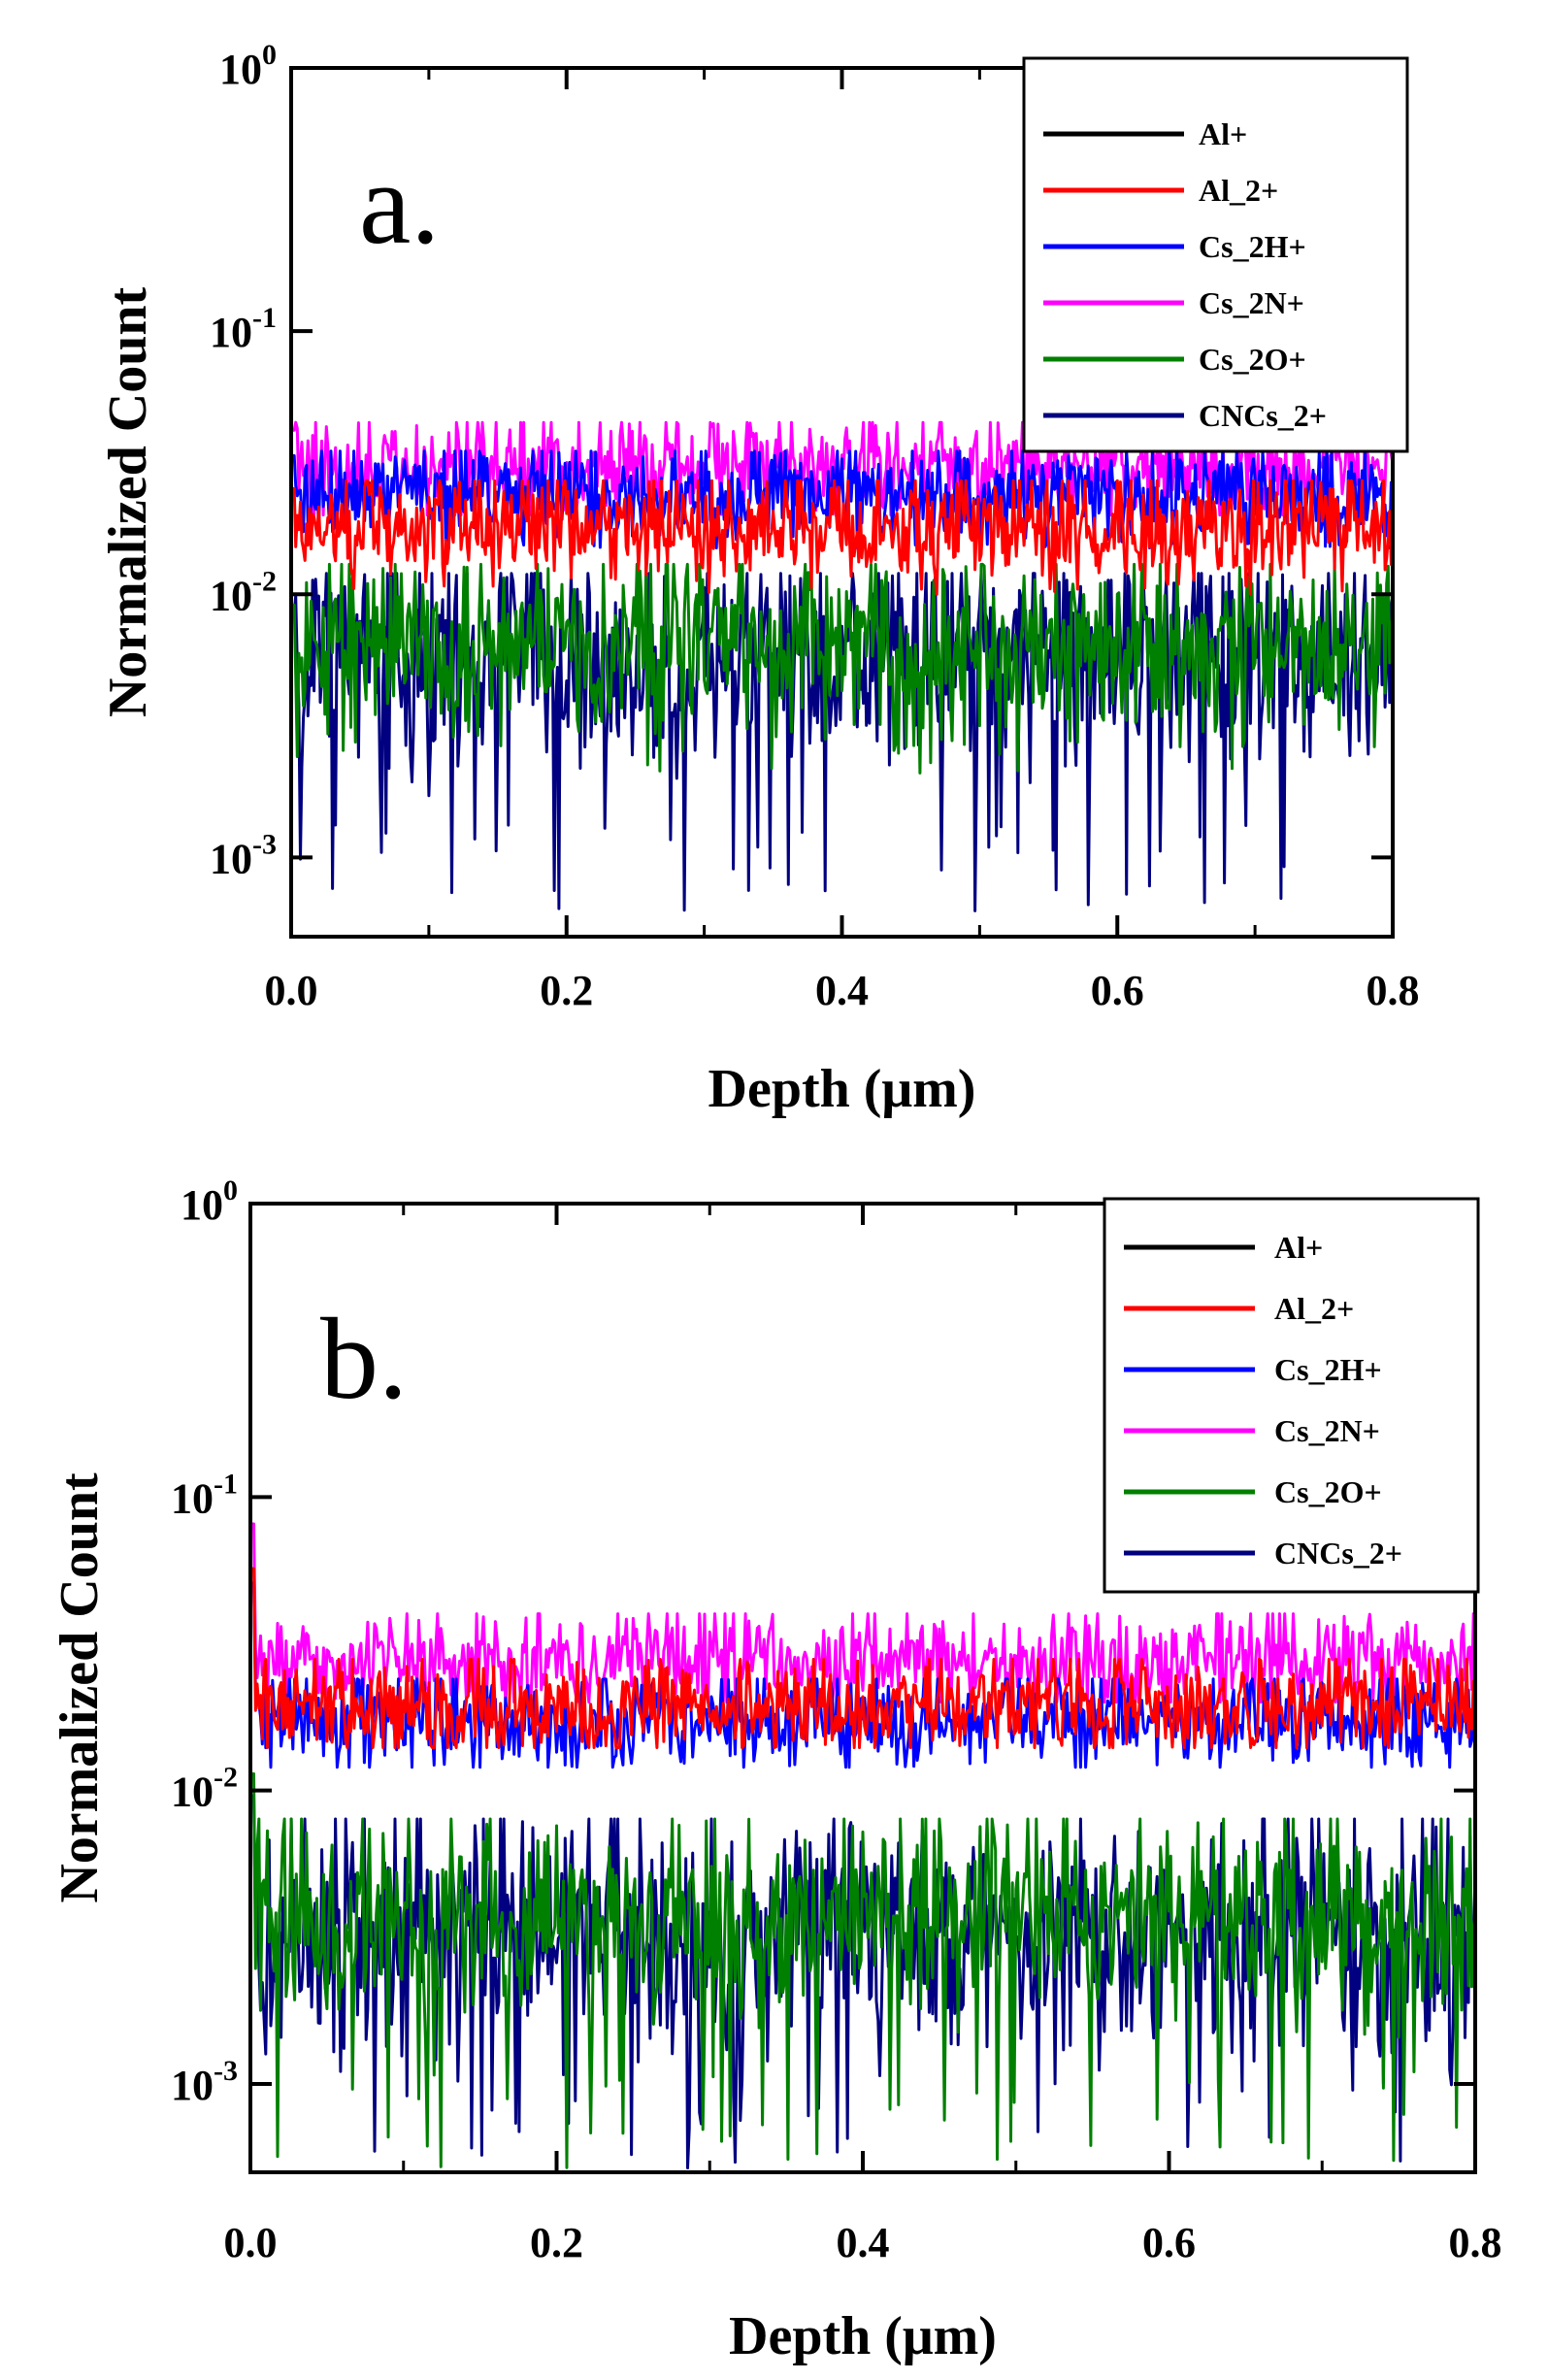 This screenshot has height=2380, width=1548. What do you see at coordinates (399, 203) in the screenshot?
I see `panel-label: a.` at bounding box center [399, 203].